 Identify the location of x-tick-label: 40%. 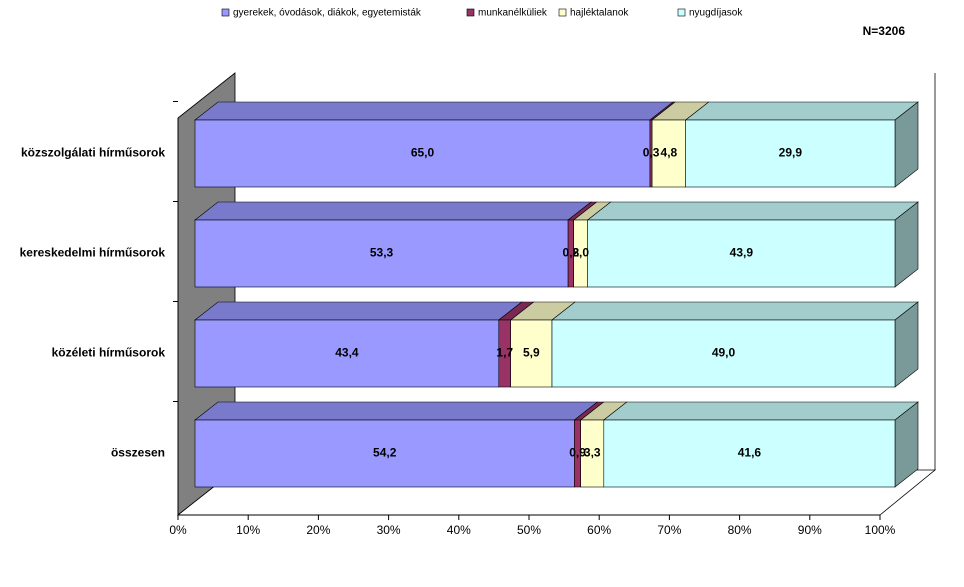
(459, 530).